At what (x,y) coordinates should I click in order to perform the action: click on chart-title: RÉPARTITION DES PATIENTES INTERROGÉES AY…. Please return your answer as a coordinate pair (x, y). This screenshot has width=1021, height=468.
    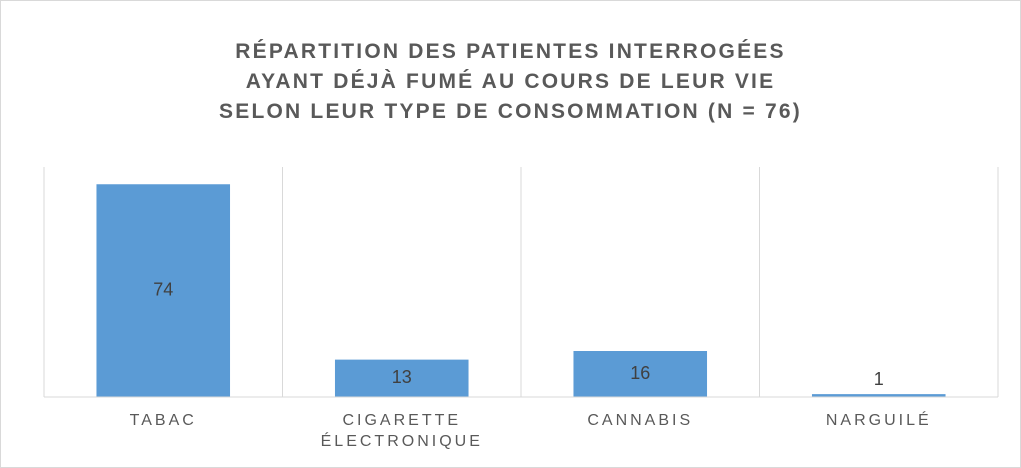
    Looking at the image, I should click on (510, 81).